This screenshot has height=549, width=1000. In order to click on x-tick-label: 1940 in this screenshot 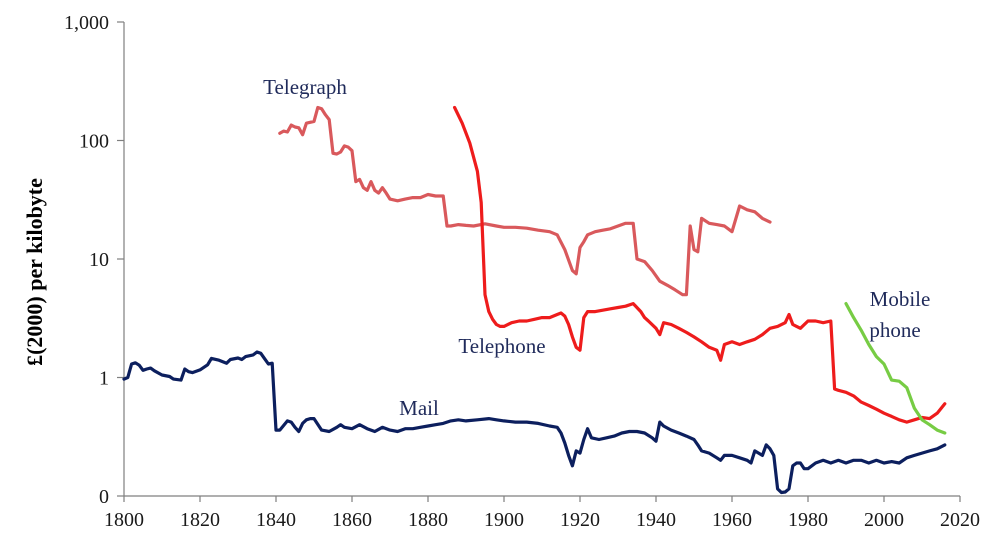, I will do `click(656, 520)`.